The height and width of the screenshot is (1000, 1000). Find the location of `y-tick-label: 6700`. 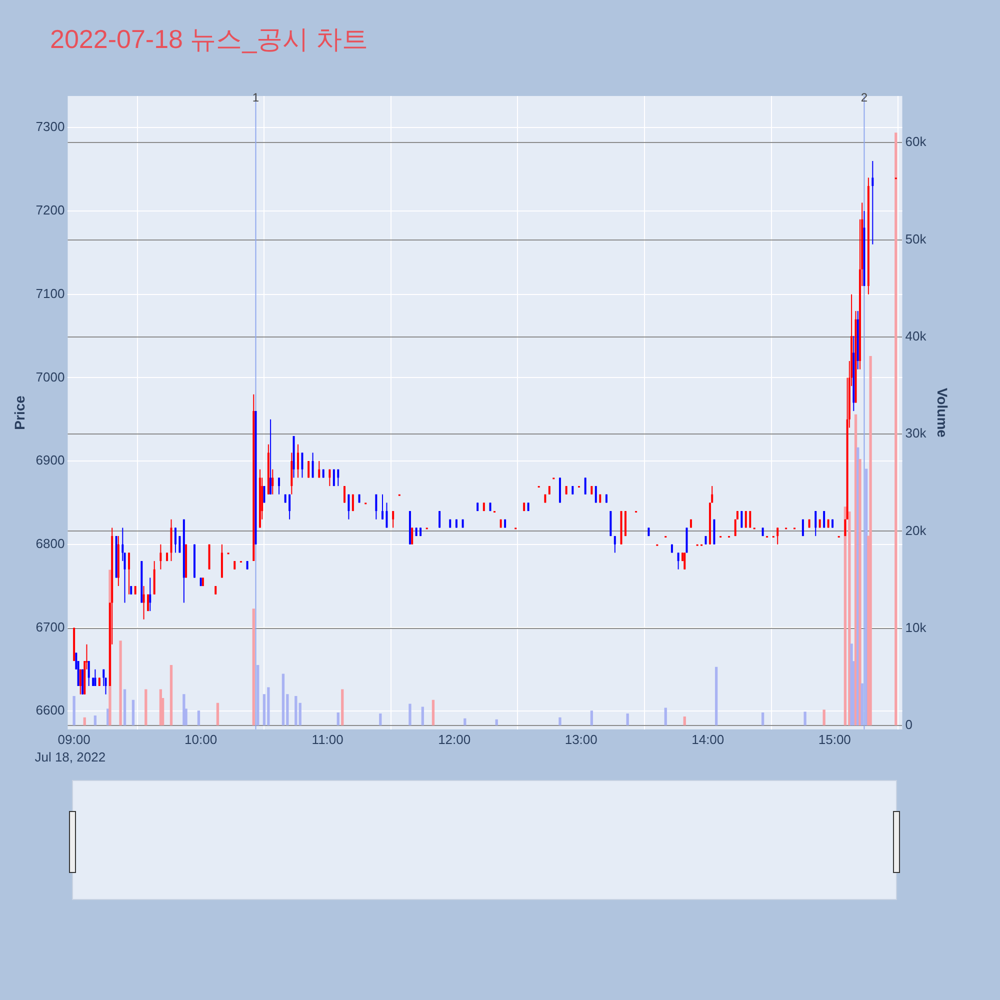

y-tick-label: 6700 is located at coordinates (50, 626).